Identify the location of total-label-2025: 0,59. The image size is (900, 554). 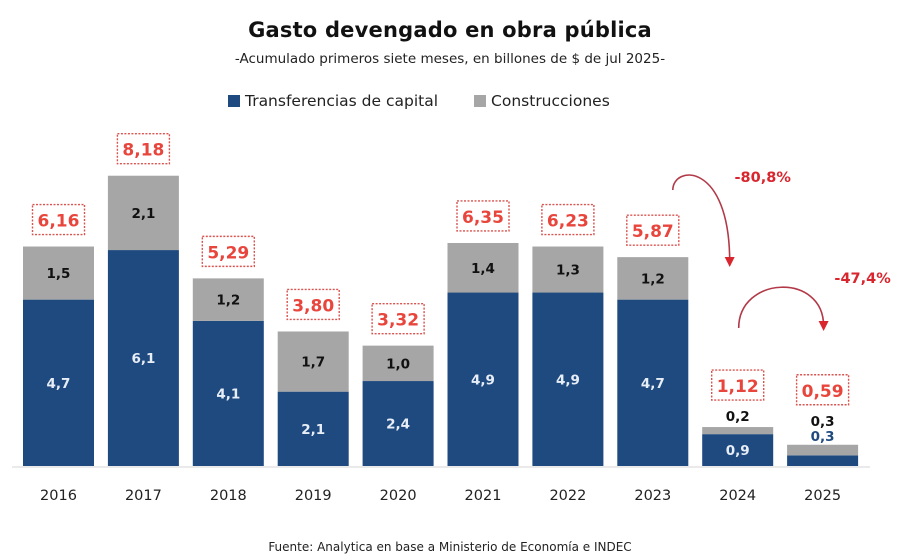
(823, 392).